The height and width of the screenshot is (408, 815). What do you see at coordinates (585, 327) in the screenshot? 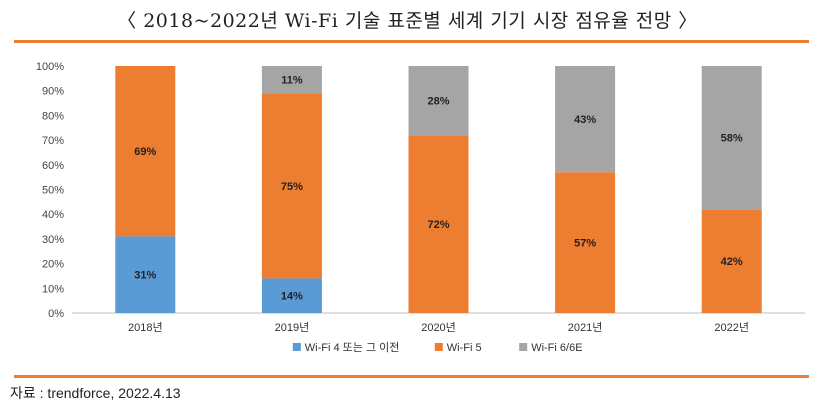
I see `x-tick-label: 2021년` at bounding box center [585, 327].